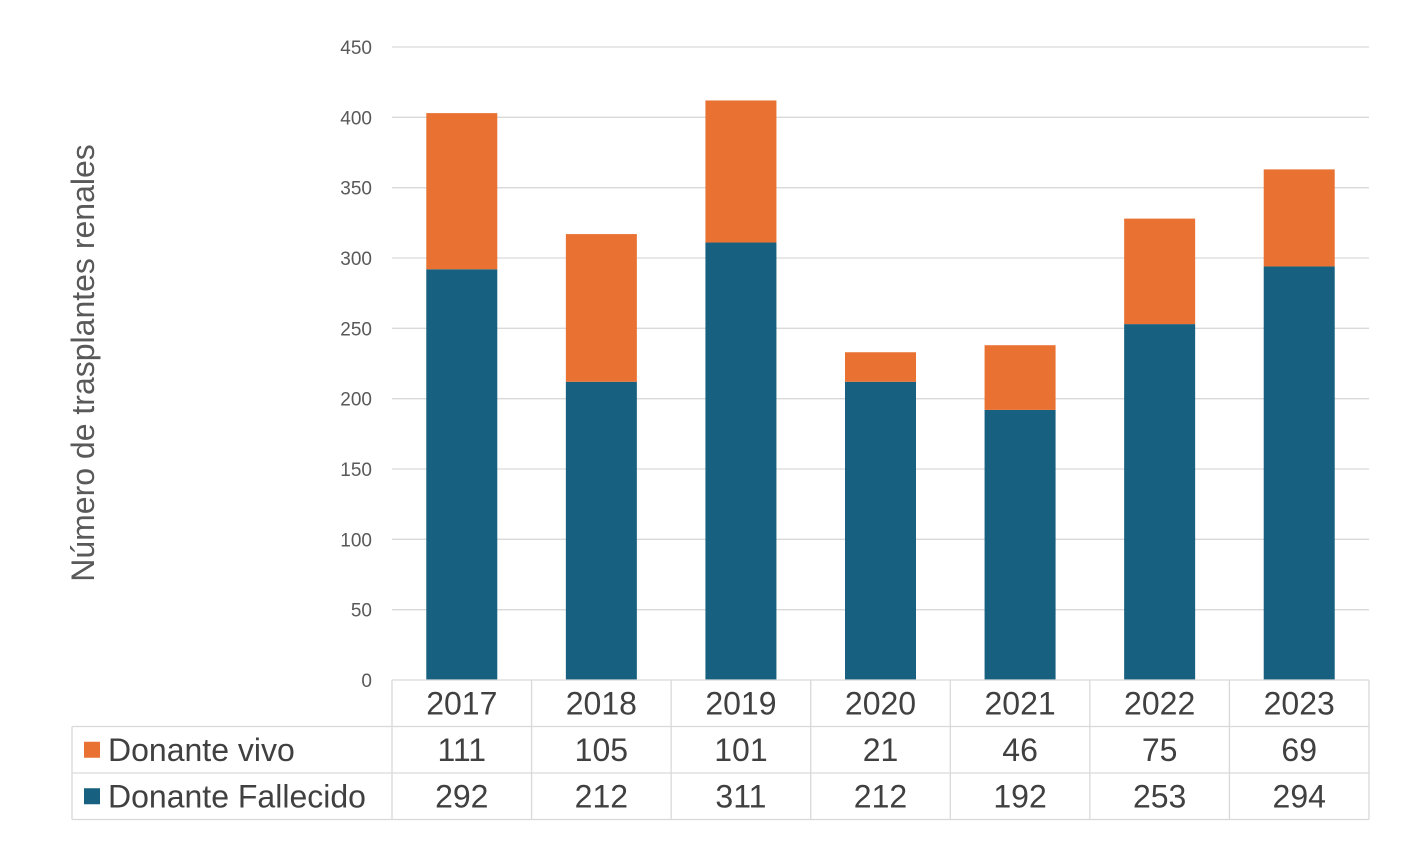  Describe the element at coordinates (356, 259) in the screenshot. I see `y-tick-label: 300` at that location.